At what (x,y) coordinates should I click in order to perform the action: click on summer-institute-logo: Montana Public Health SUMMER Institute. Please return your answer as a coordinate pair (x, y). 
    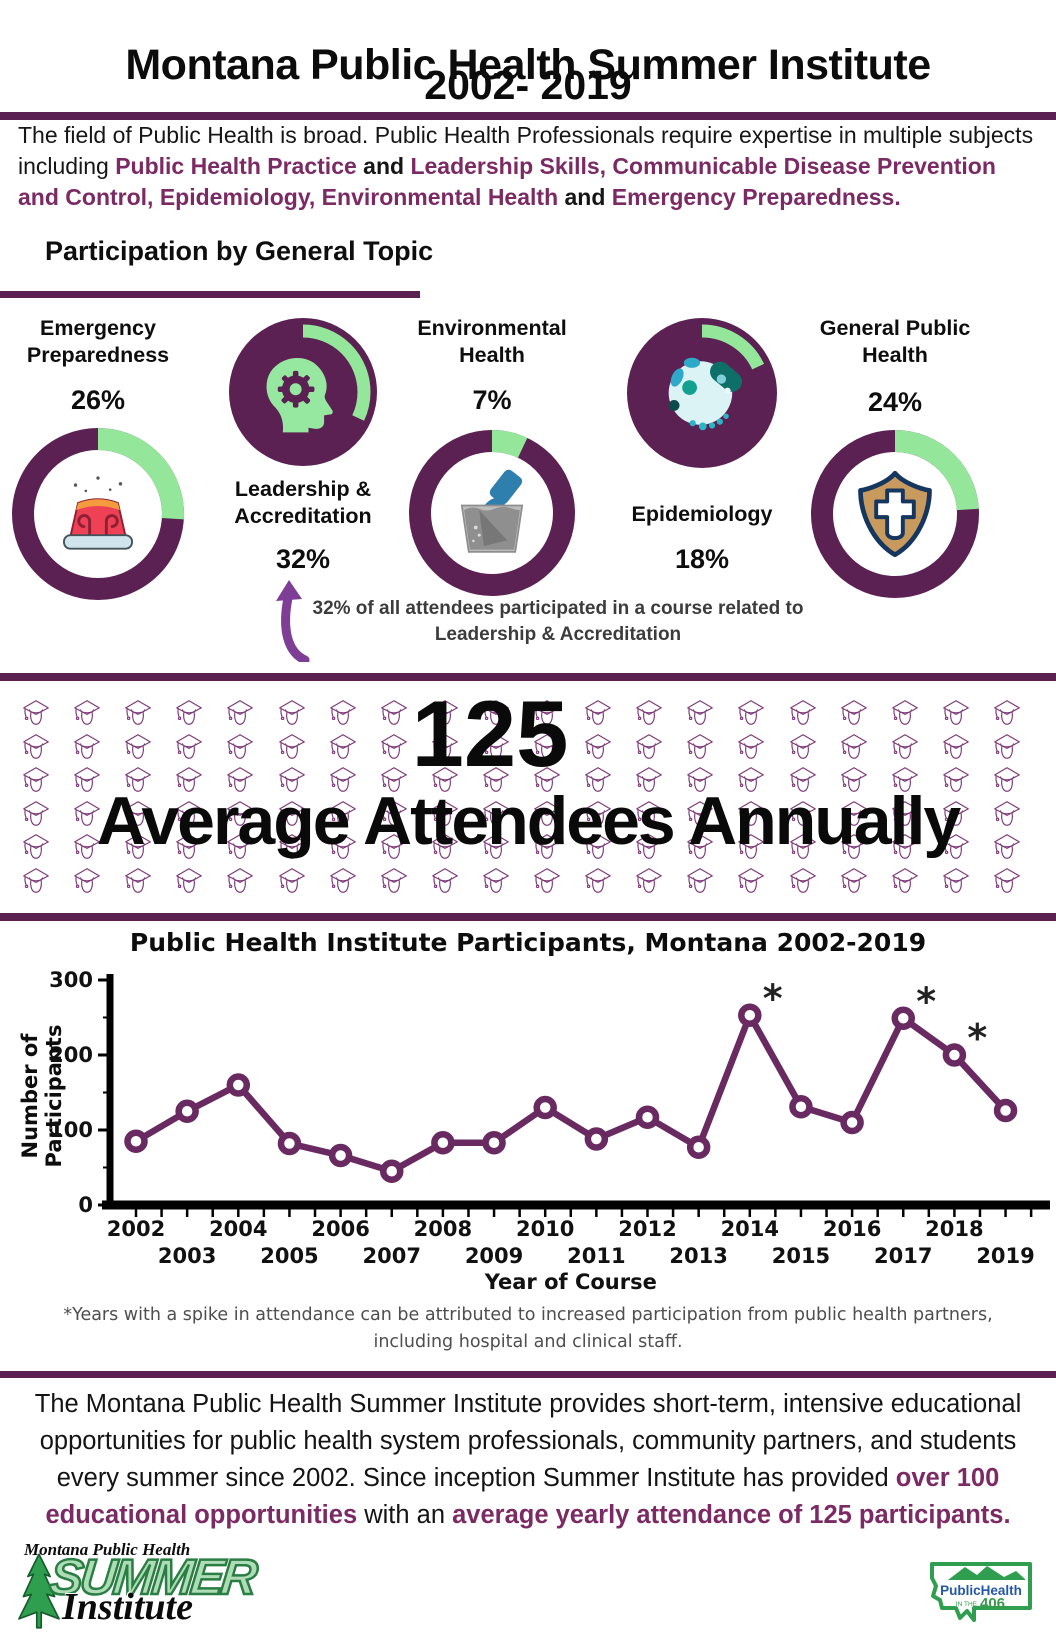
    Looking at the image, I should click on (179, 1586).